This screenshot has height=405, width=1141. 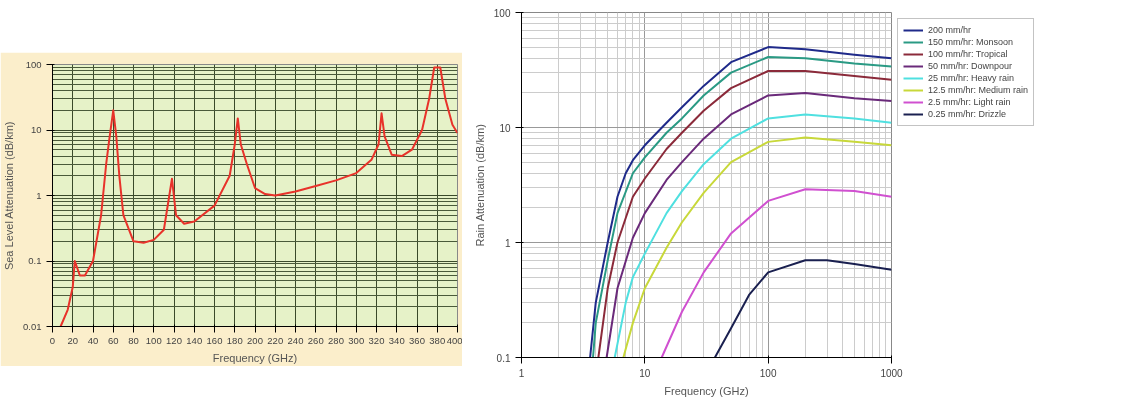 I want to click on x-tick-label: 320, so click(x=376, y=340).